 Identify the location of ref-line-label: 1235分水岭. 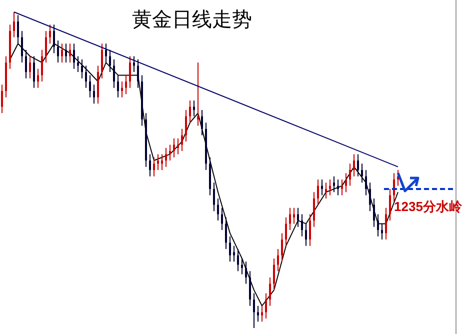
(428, 206).